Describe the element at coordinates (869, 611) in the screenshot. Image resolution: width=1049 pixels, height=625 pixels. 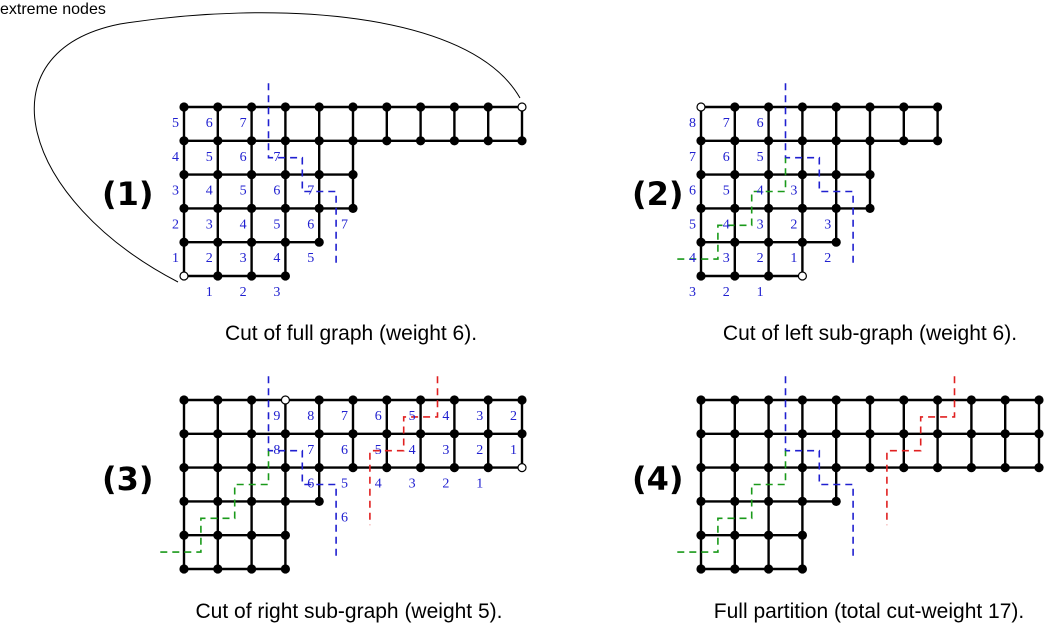
I see `panel-4-caption: Full partition (total cut-weight 17).` at that location.